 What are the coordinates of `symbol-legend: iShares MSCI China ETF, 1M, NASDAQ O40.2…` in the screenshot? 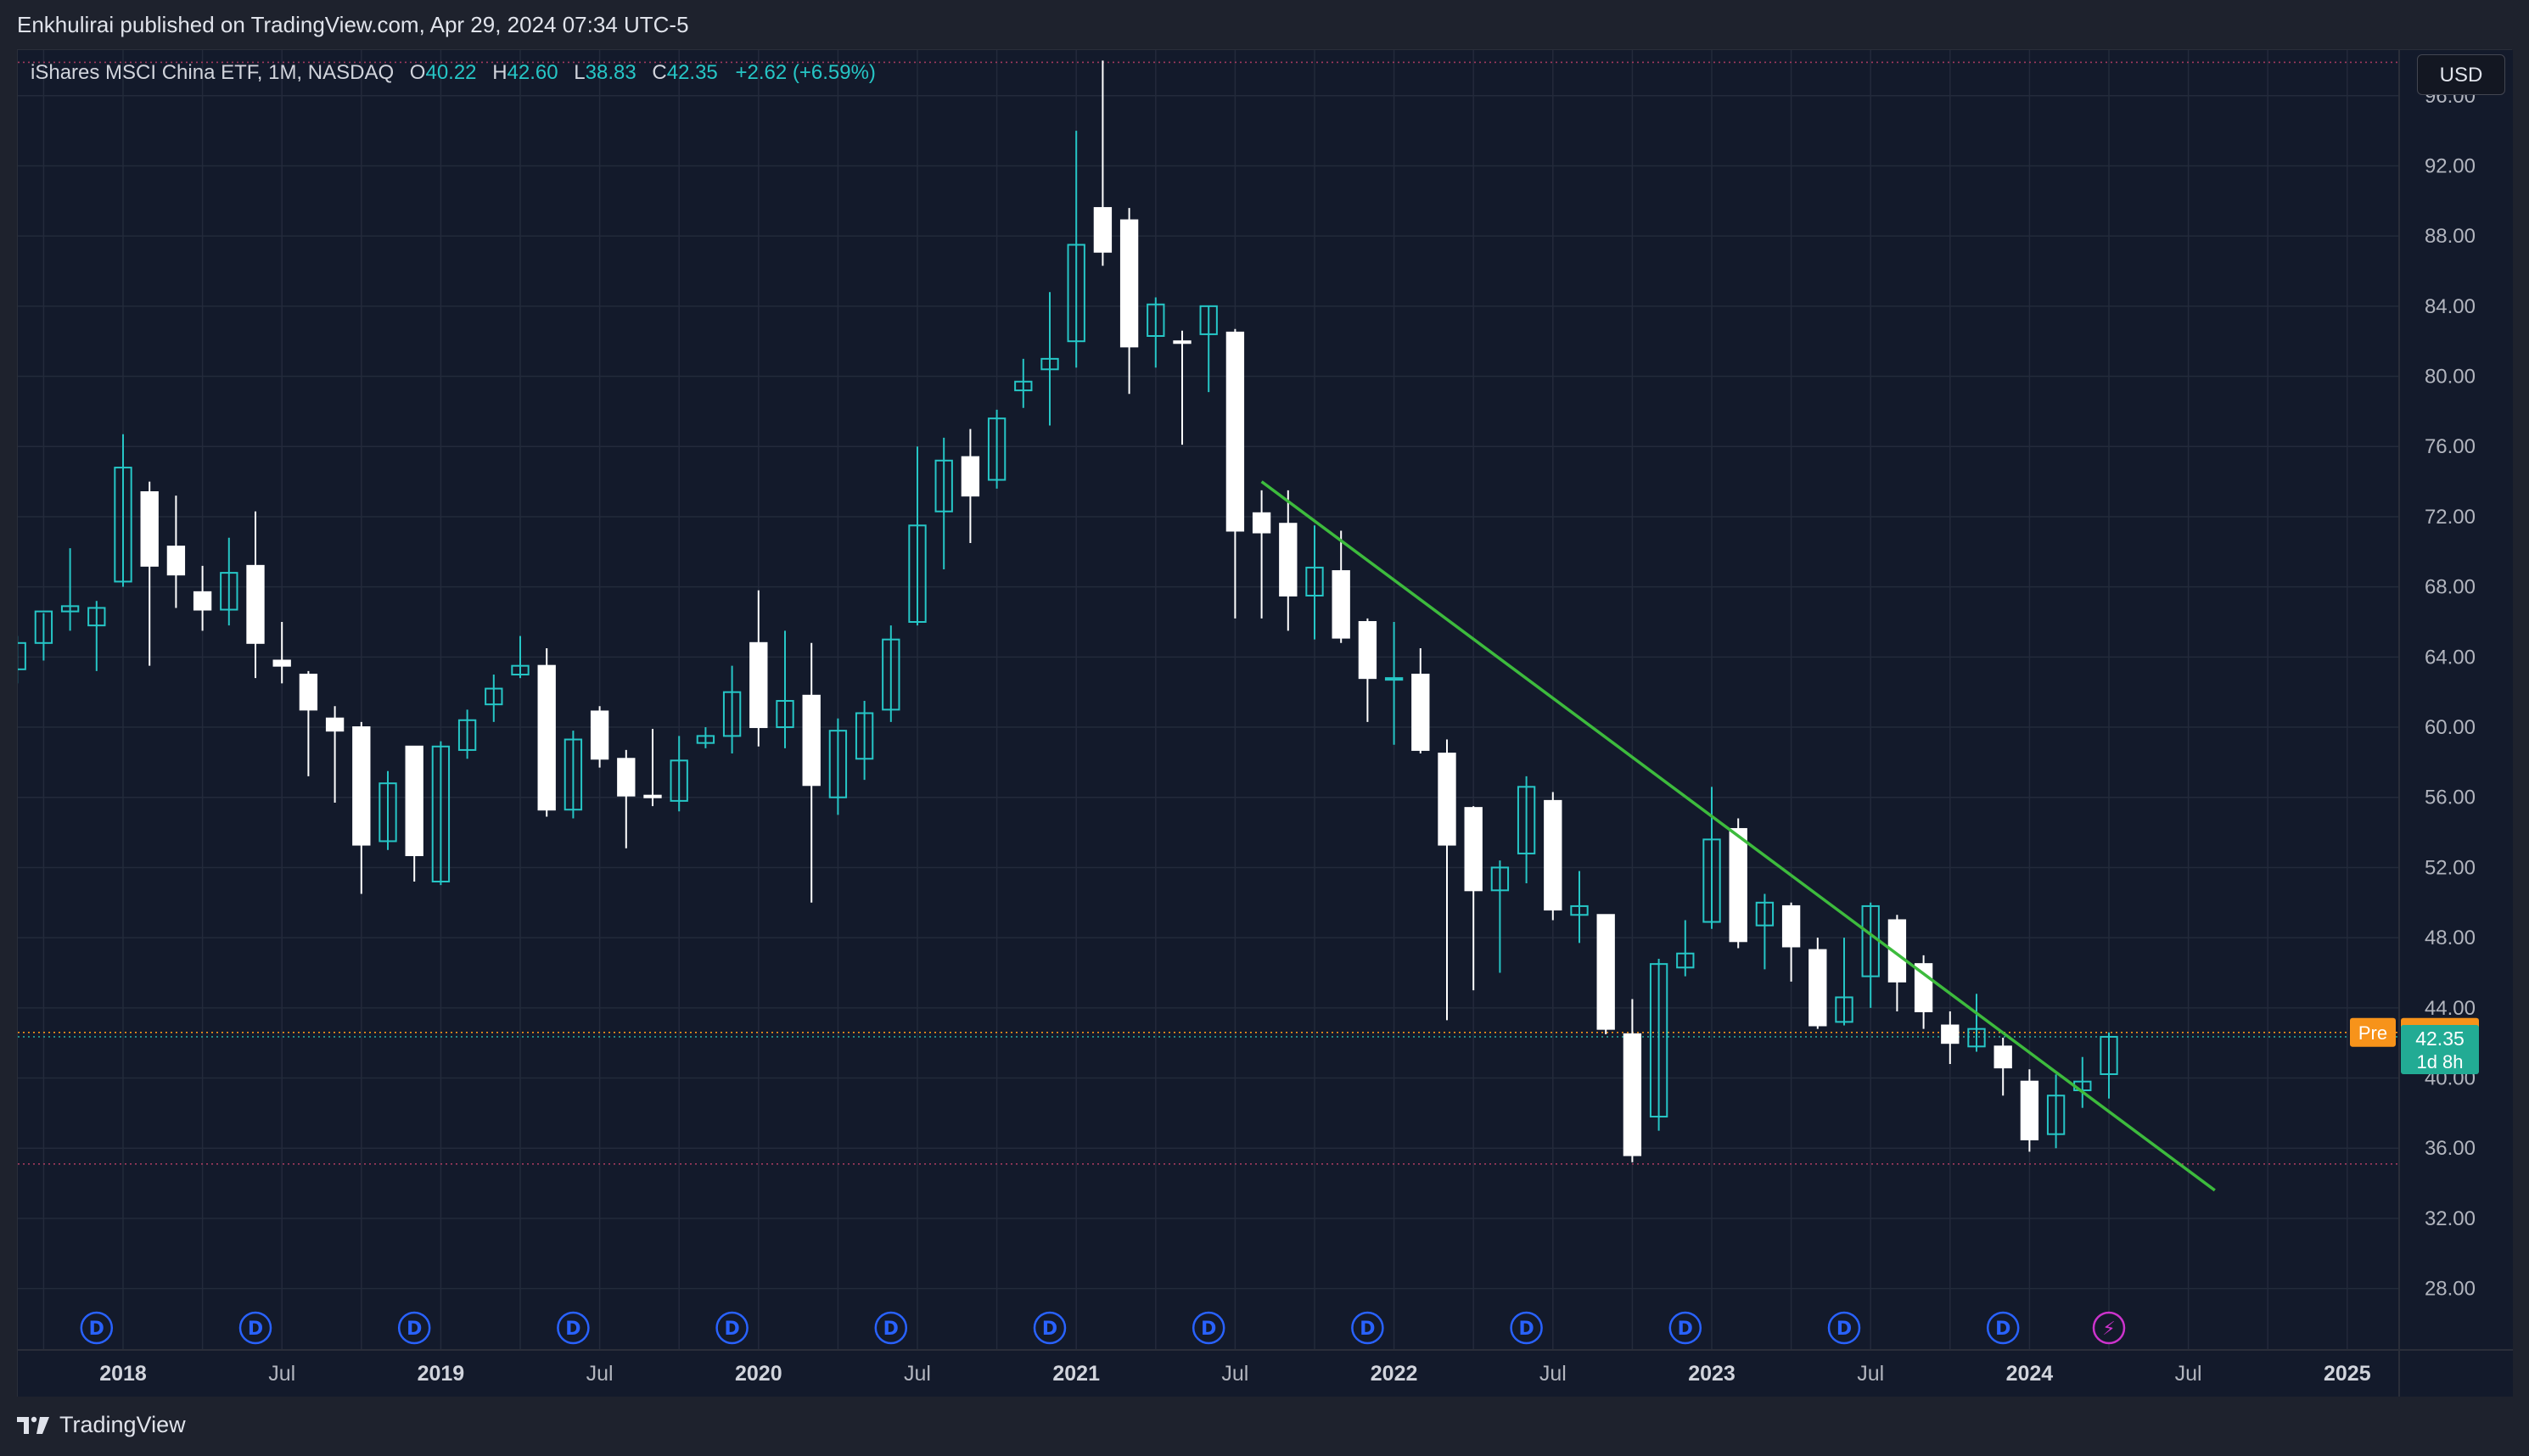 It's located at (453, 73).